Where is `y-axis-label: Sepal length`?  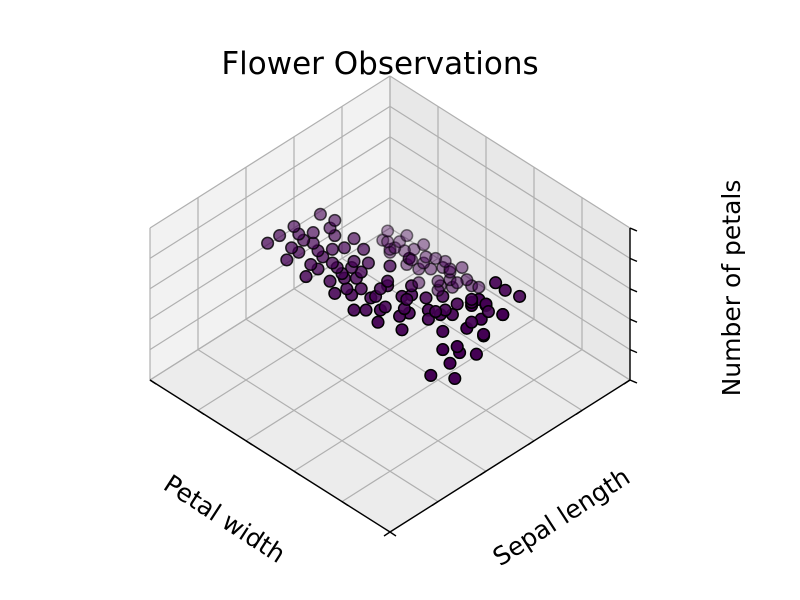 y-axis-label: Sepal length is located at coordinates (561, 517).